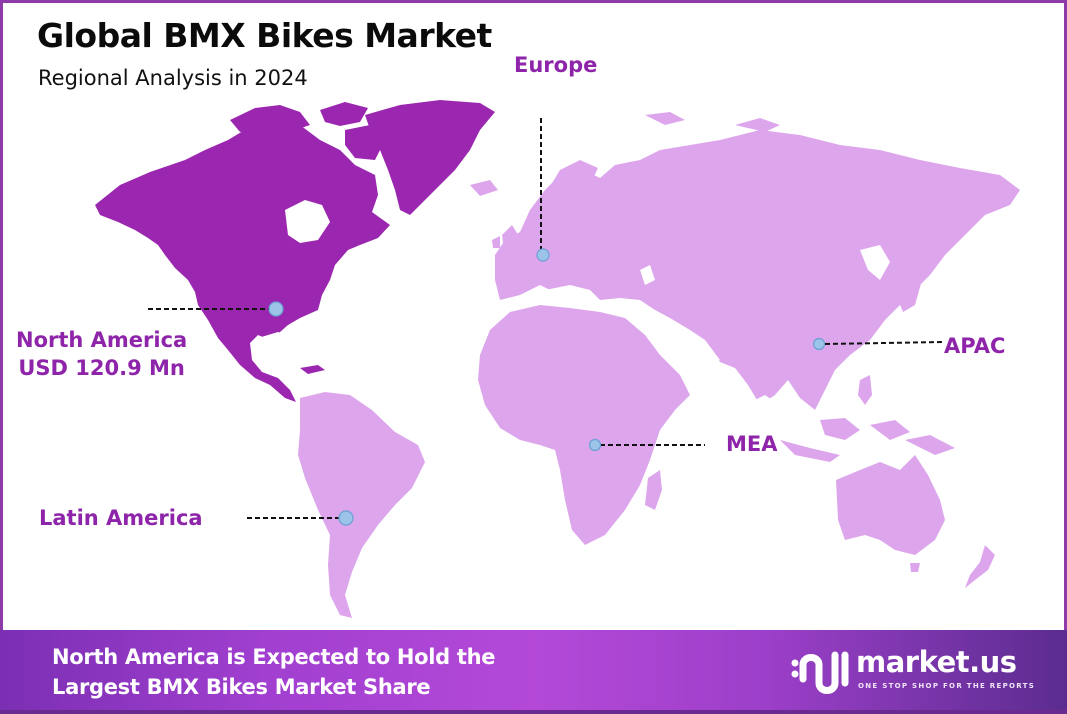 This screenshot has height=714, width=1067. What do you see at coordinates (361, 505) in the screenshot?
I see `south-america-region` at bounding box center [361, 505].